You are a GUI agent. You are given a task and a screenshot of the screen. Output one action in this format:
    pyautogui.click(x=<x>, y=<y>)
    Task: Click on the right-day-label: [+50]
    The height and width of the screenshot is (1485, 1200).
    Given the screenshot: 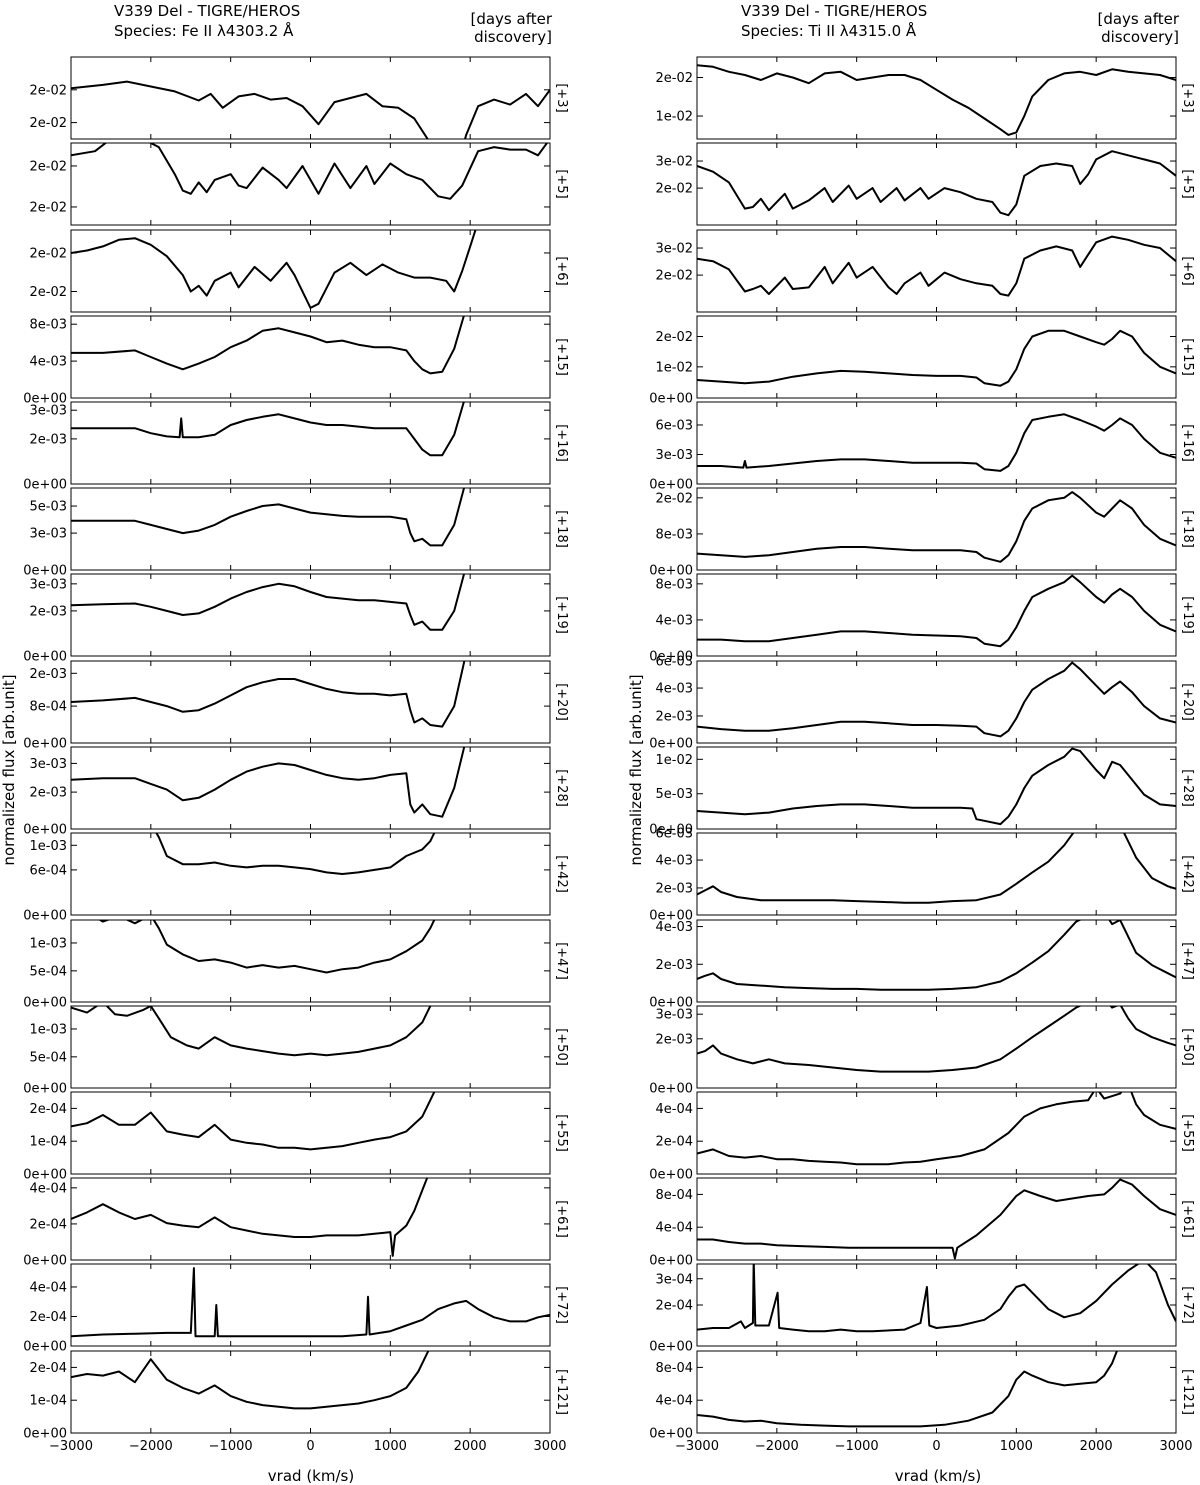 What is the action you would take?
    pyautogui.click(x=1187, y=1047)
    